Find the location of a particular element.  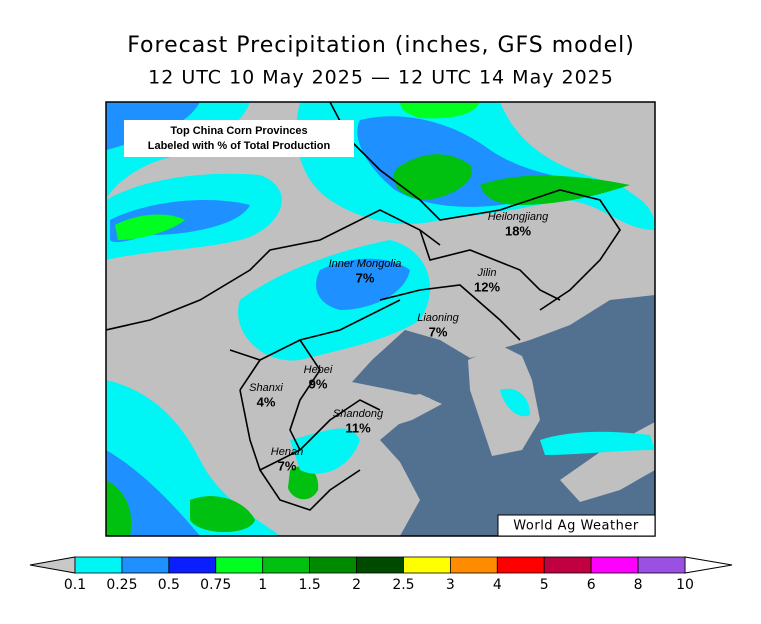

legend-label: 1 is located at coordinates (262, 585).